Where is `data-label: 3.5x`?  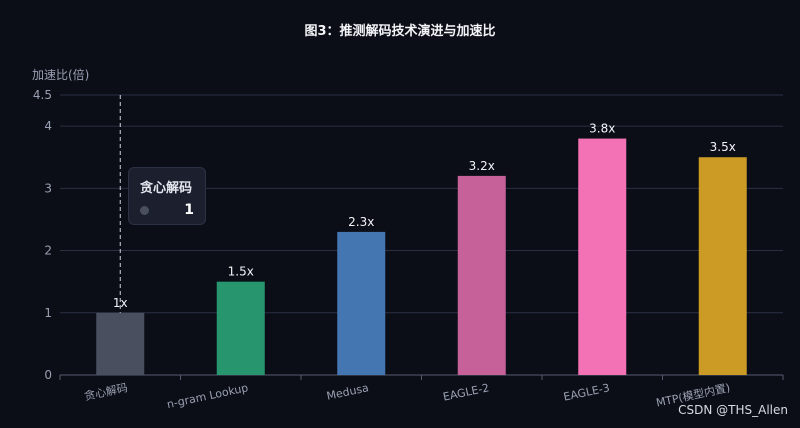 data-label: 3.5x is located at coordinates (723, 147).